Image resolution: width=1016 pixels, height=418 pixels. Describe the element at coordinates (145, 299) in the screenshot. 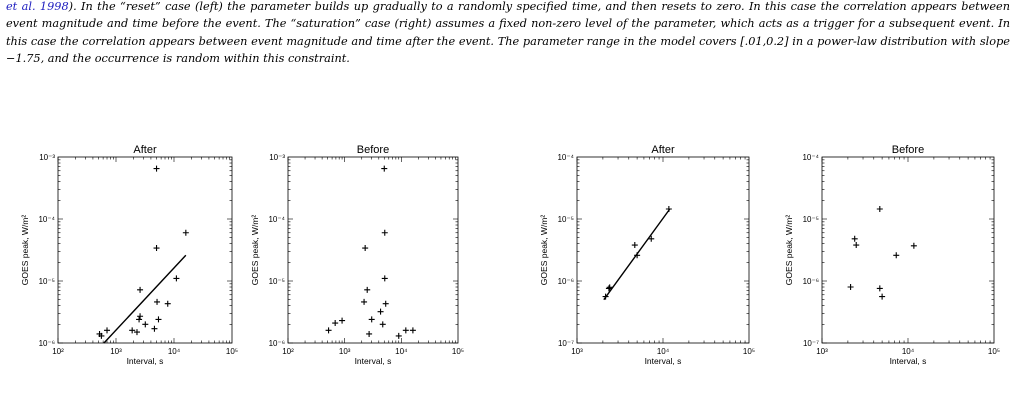

I see `fit-line` at that location.